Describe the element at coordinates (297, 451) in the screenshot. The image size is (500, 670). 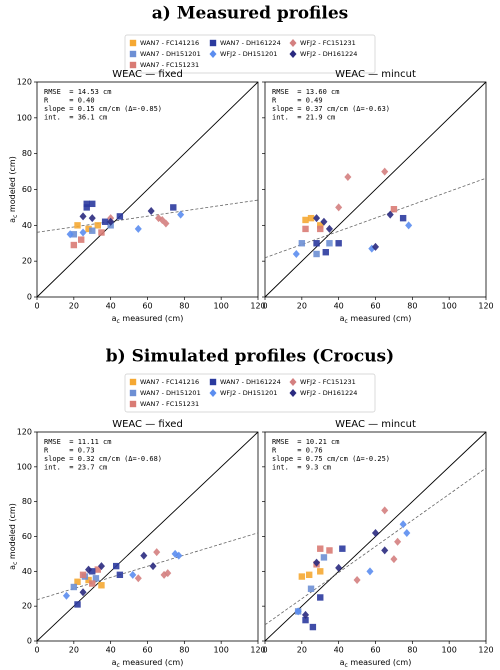
I see `stats-annotation: R = 0.76` at that location.